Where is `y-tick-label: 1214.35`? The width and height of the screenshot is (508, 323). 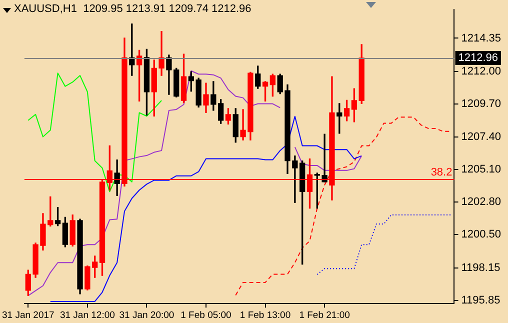
y-tick-label: 1214.35 is located at coordinates (481, 38).